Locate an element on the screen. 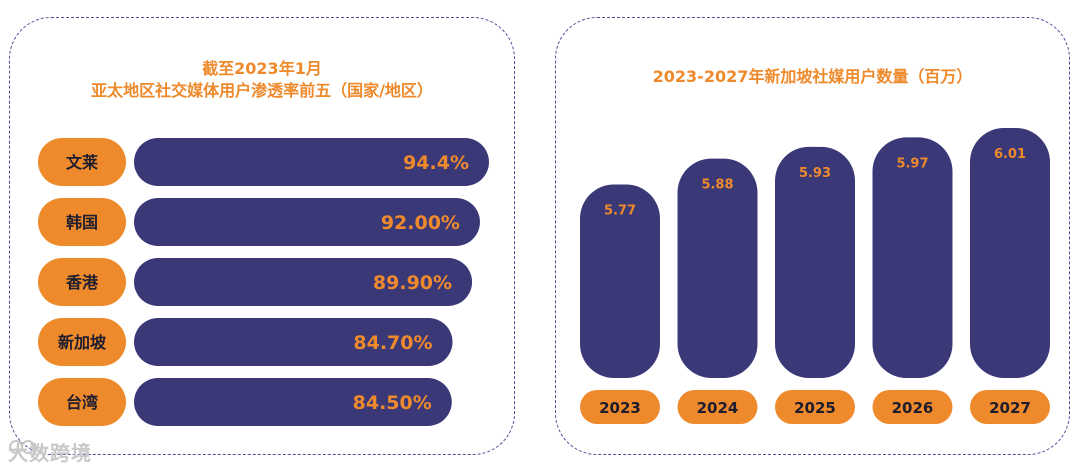 The image size is (1080, 471). year-label: 2024 is located at coordinates (718, 408).